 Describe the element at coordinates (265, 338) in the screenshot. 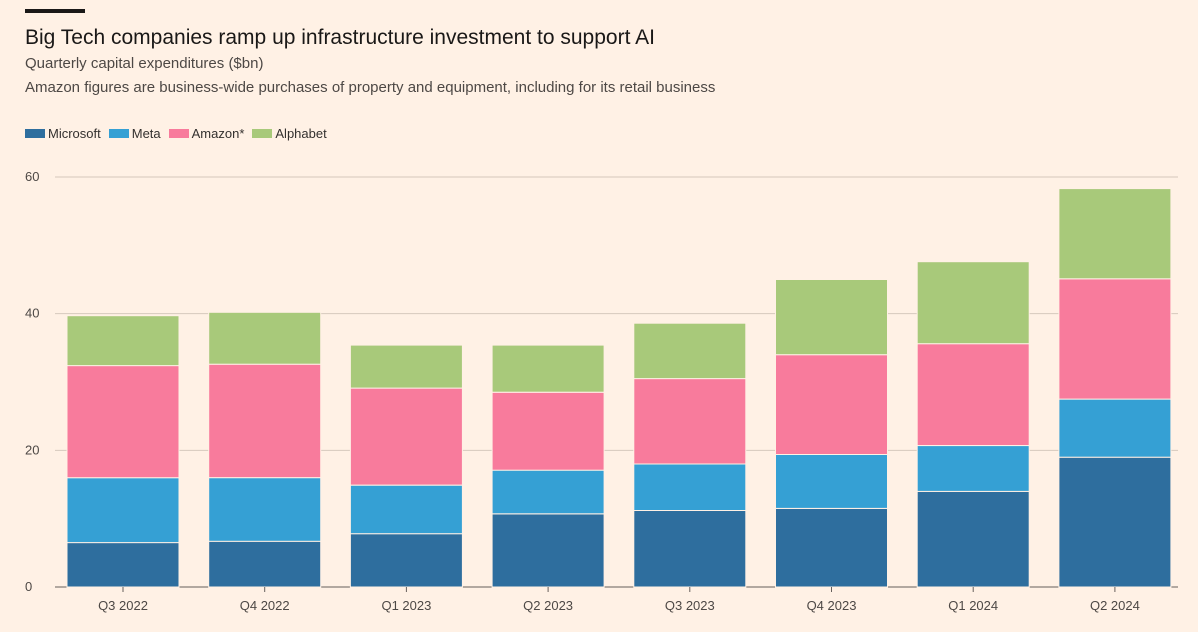

I see `bar-alphabet-q4-2022` at that location.